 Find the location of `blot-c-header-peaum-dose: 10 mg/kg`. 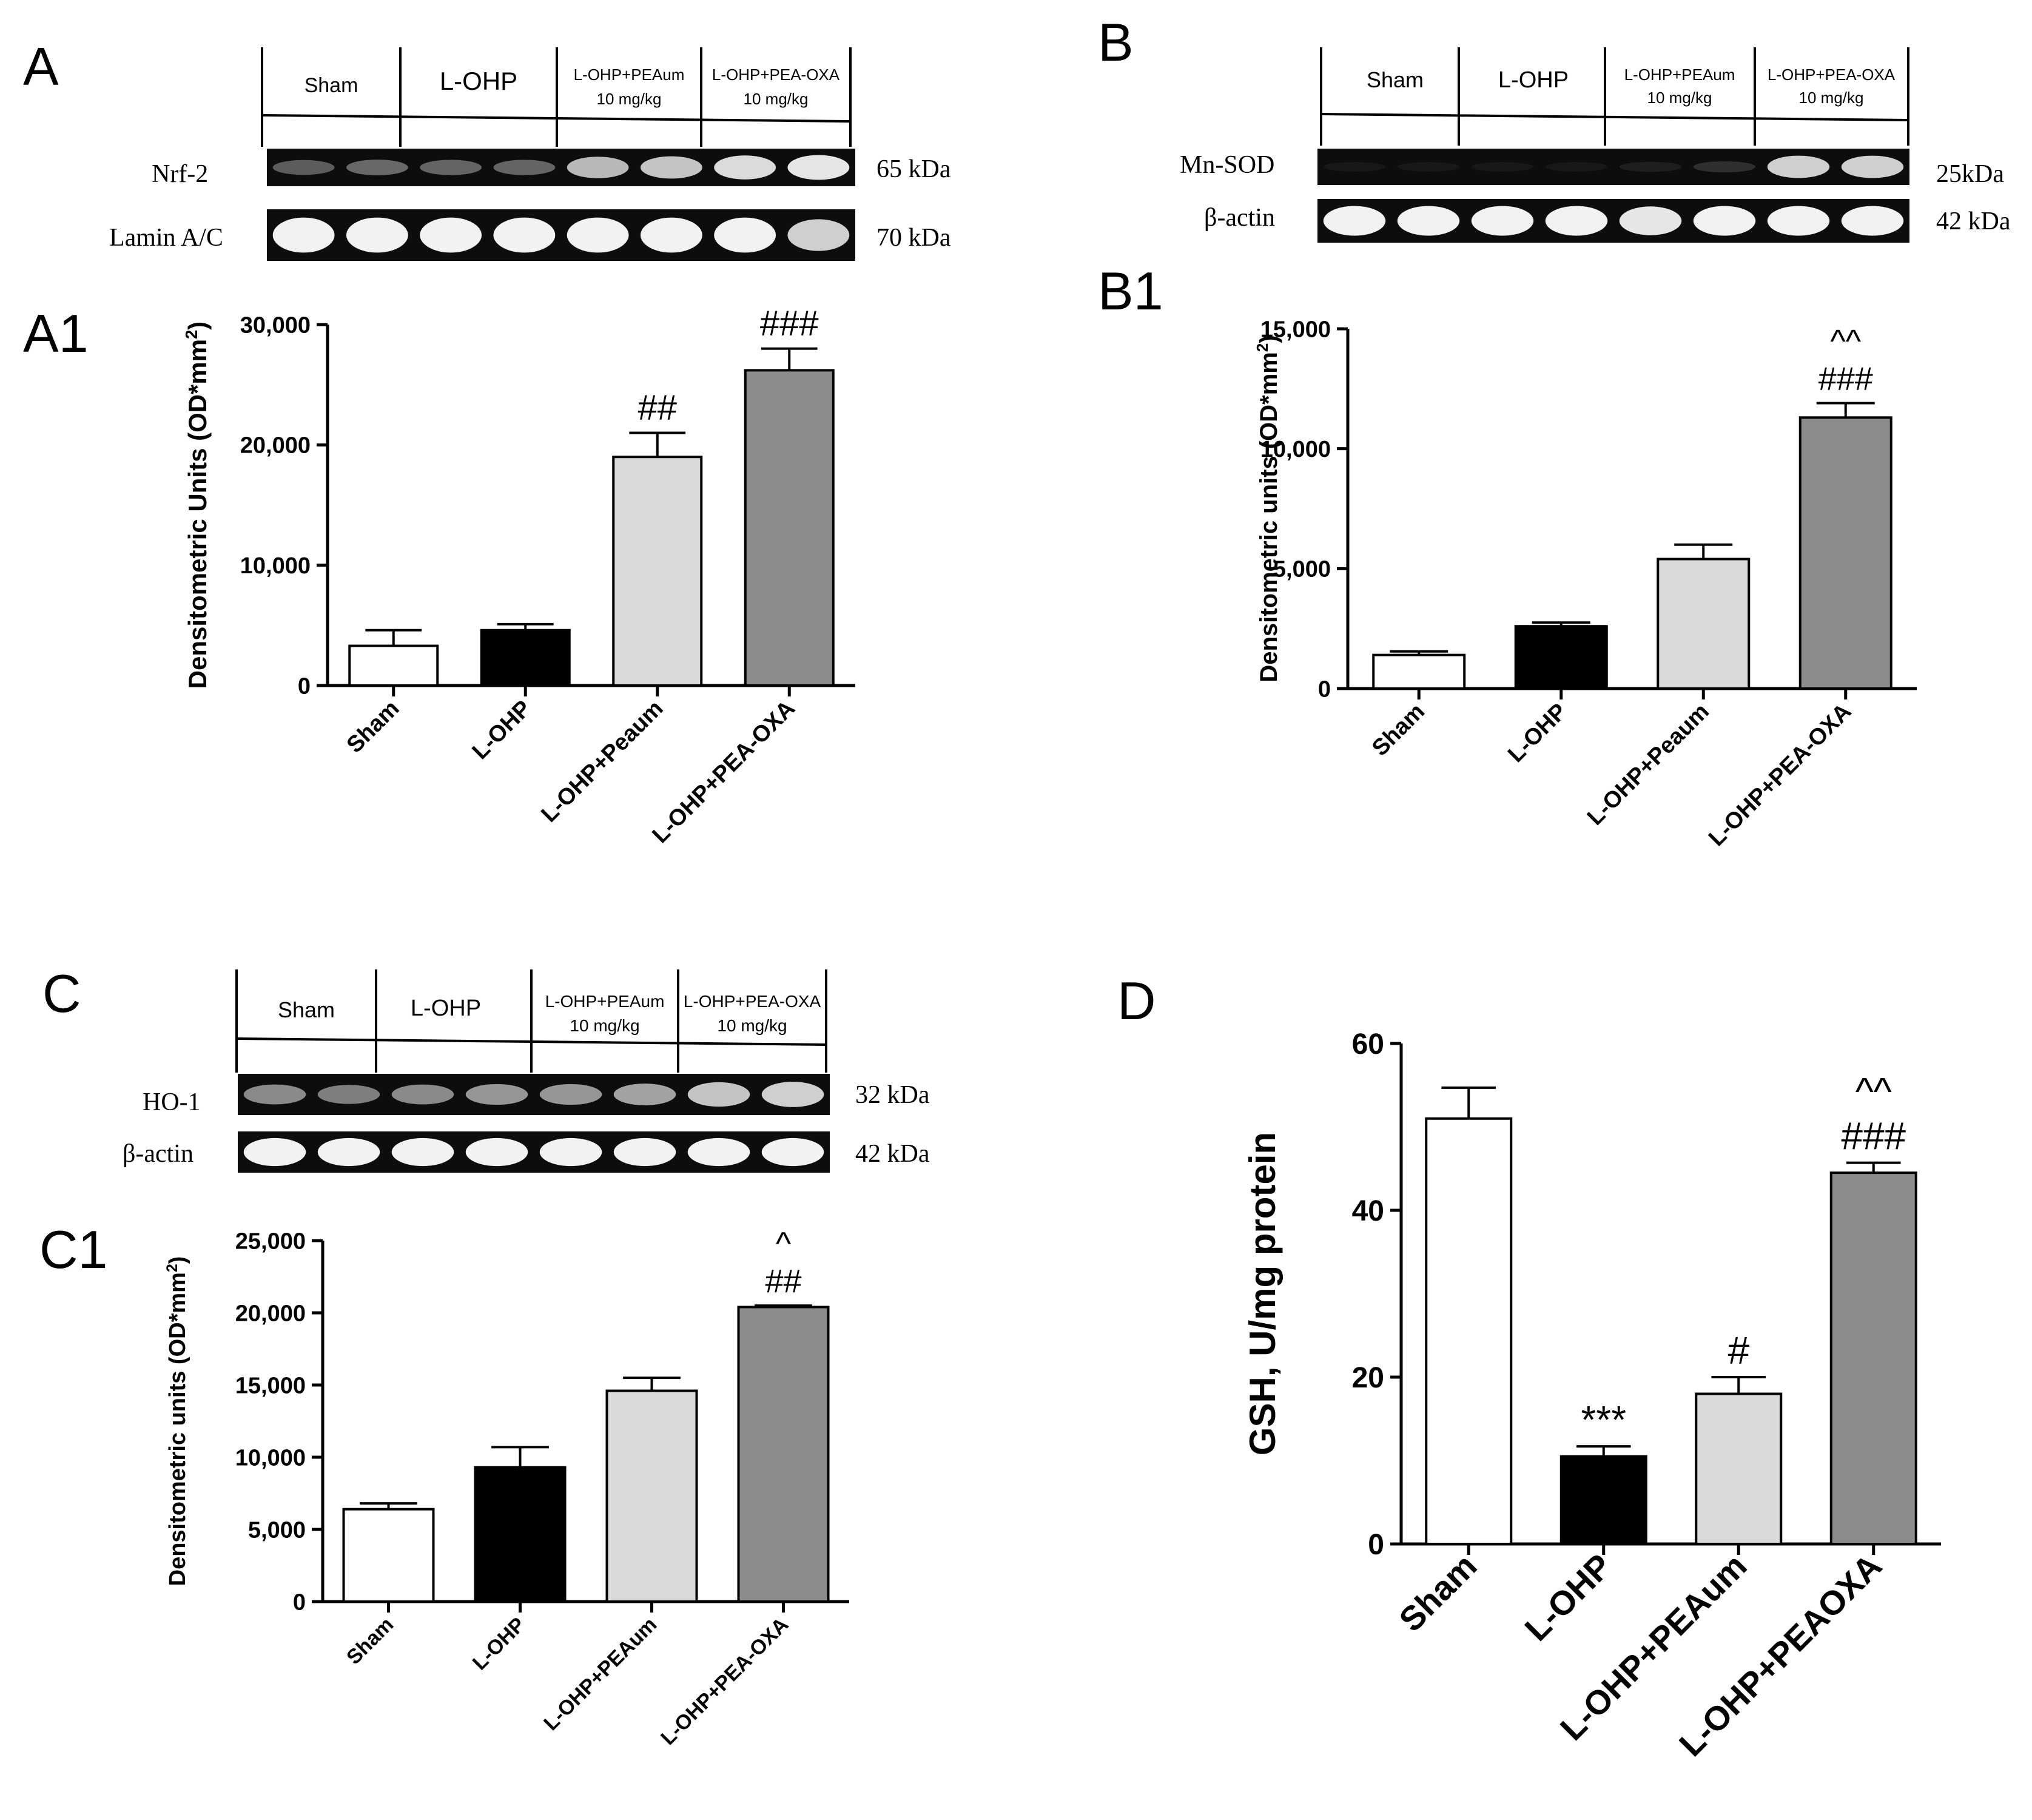

blot-c-header-peaum-dose: 10 mg/kg is located at coordinates (604, 1025).